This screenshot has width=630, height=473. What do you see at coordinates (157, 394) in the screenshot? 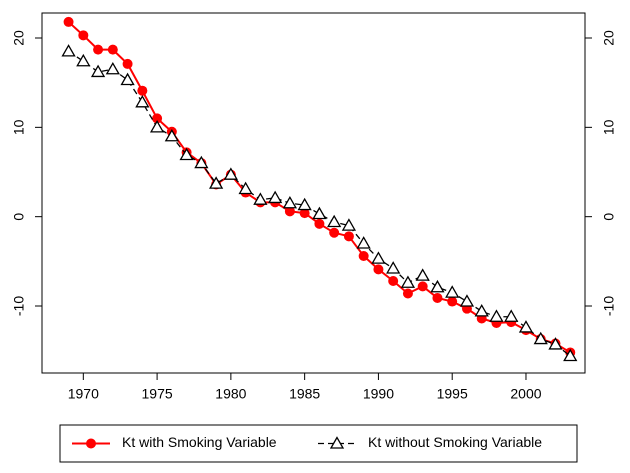
I see `x-tick-label: 1975` at bounding box center [157, 394].